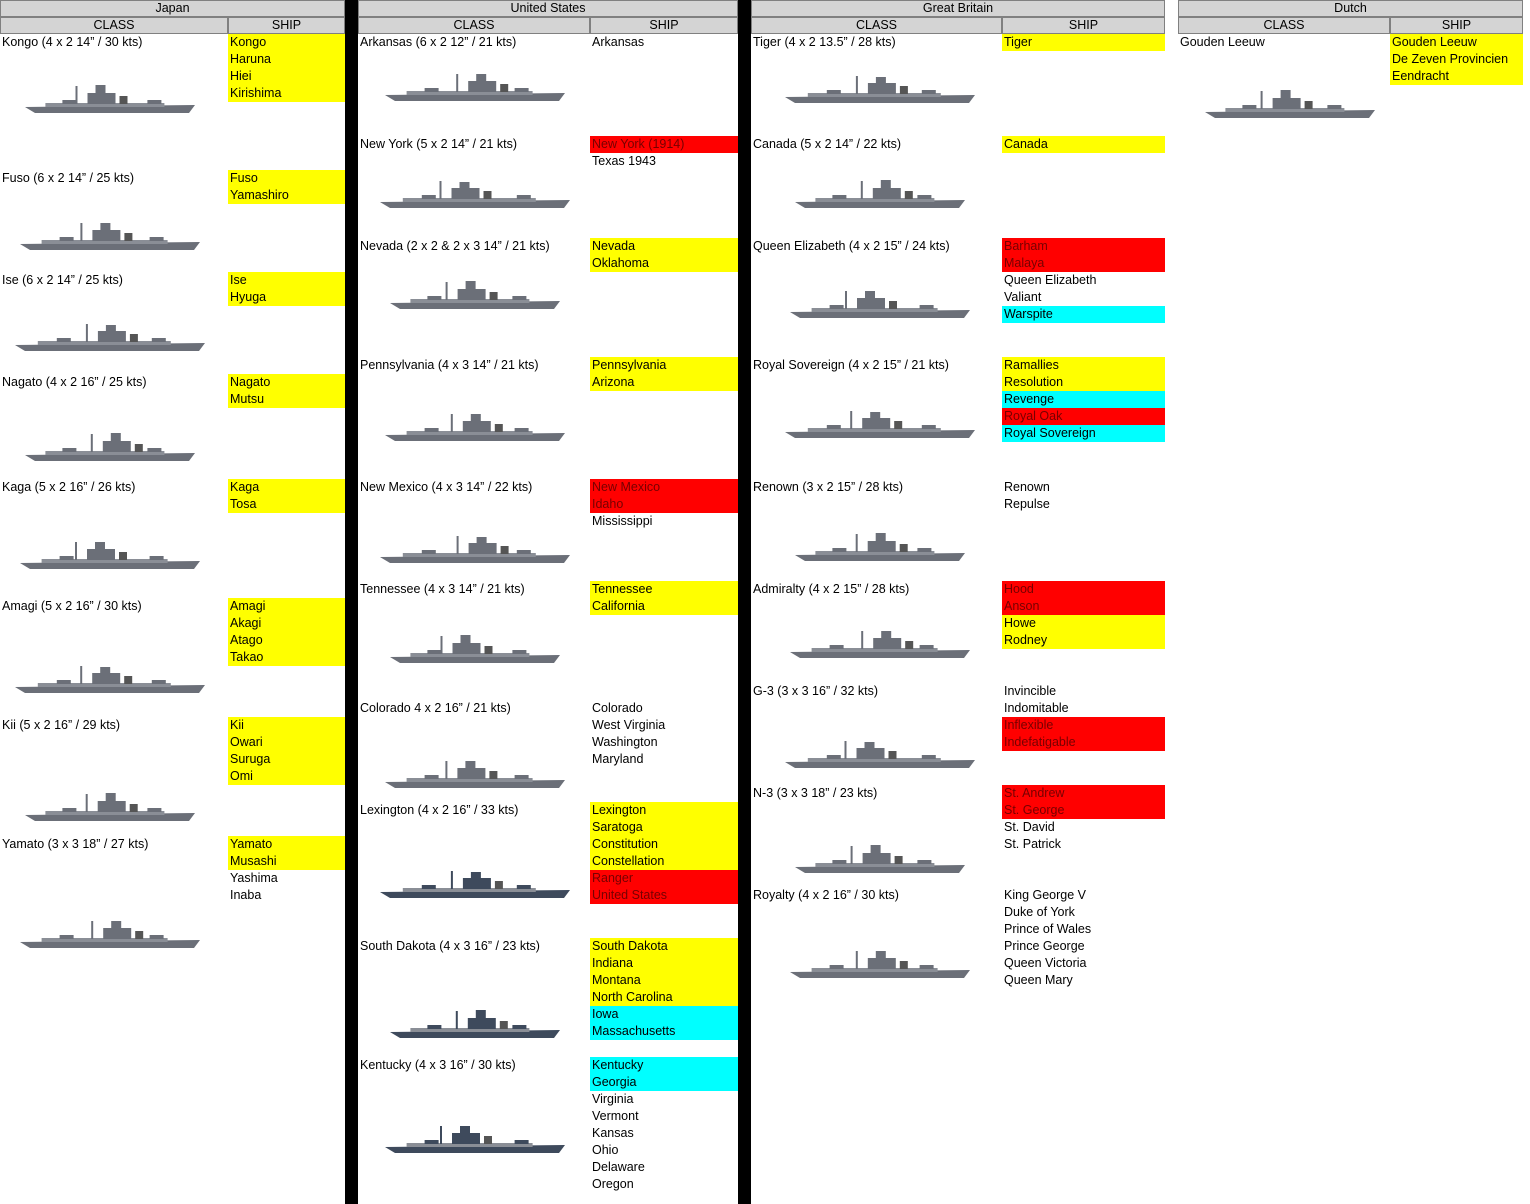 The height and width of the screenshot is (1204, 1530). Describe the element at coordinates (1083, 314) in the screenshot. I see `ship-name: Warspite` at that location.